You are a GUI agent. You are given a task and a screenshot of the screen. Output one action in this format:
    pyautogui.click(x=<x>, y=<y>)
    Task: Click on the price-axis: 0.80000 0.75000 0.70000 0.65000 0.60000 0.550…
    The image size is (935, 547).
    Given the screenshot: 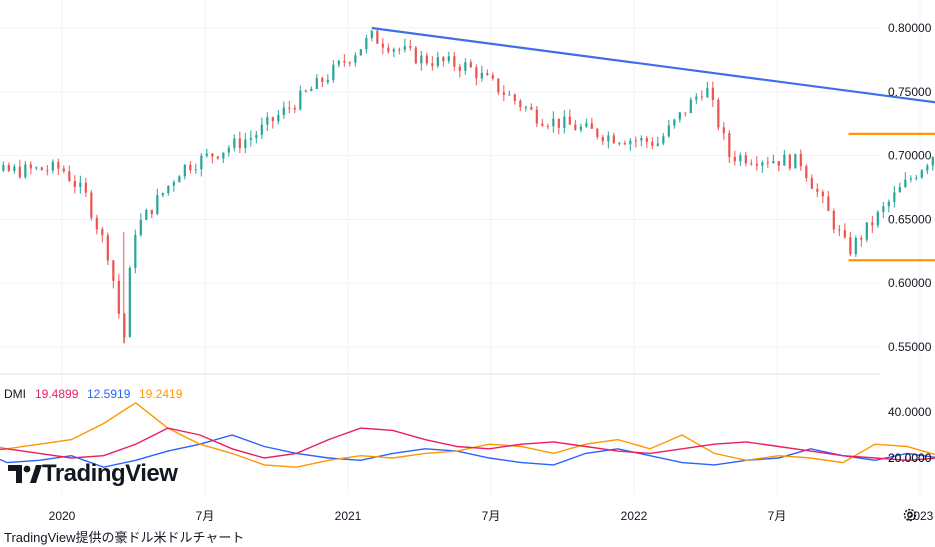 What is the action you would take?
    pyautogui.click(x=910, y=187)
    